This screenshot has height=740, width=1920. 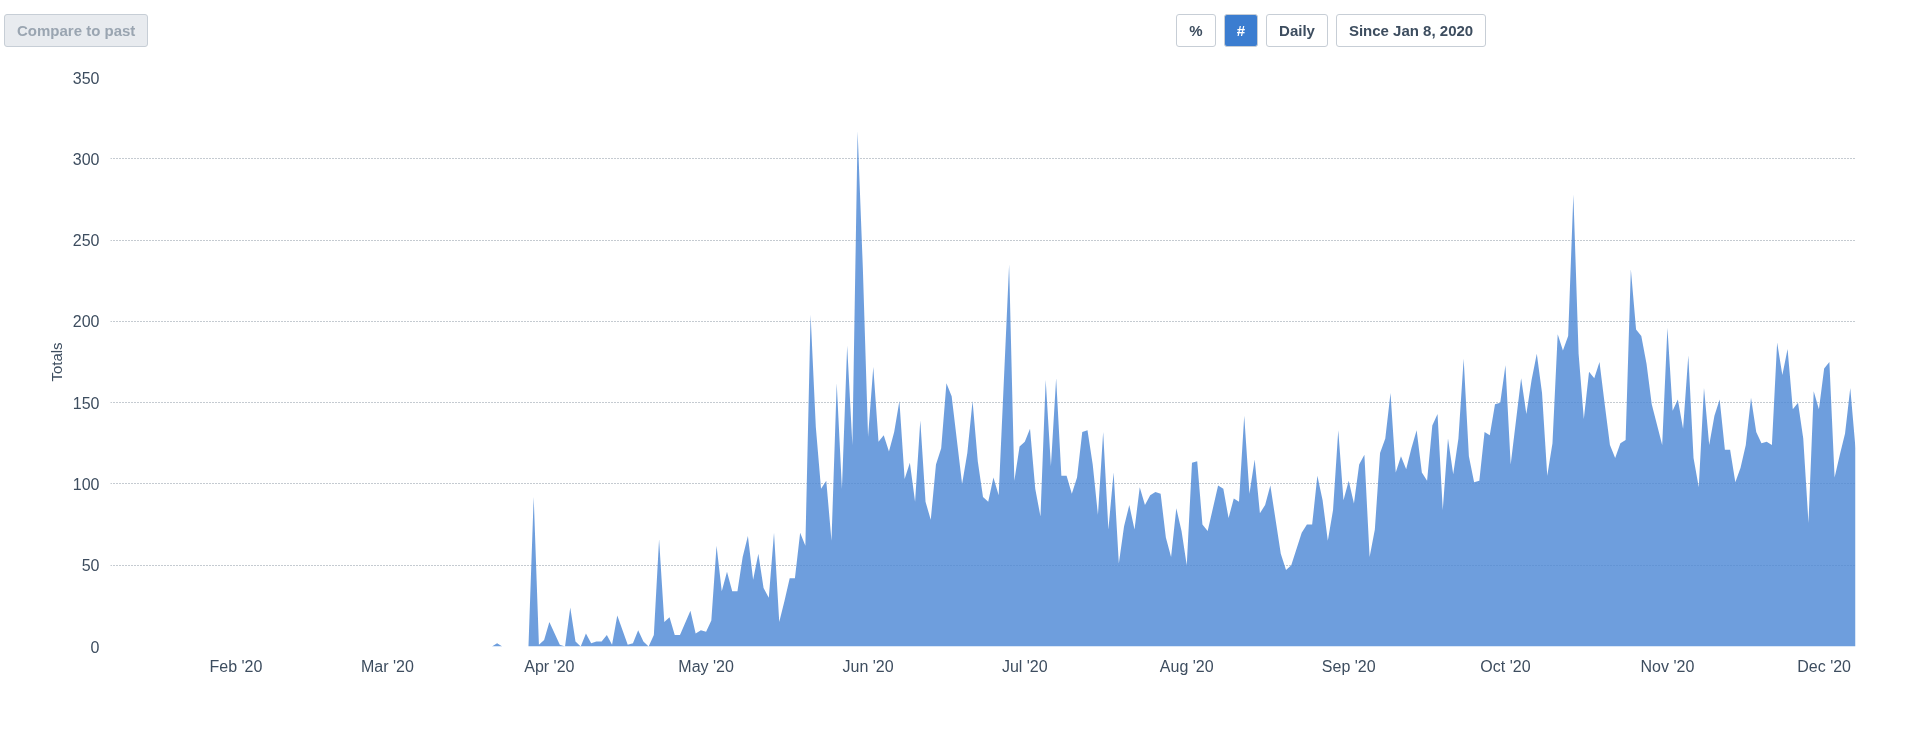 I want to click on x-tick-label: Apr '20, so click(x=549, y=666).